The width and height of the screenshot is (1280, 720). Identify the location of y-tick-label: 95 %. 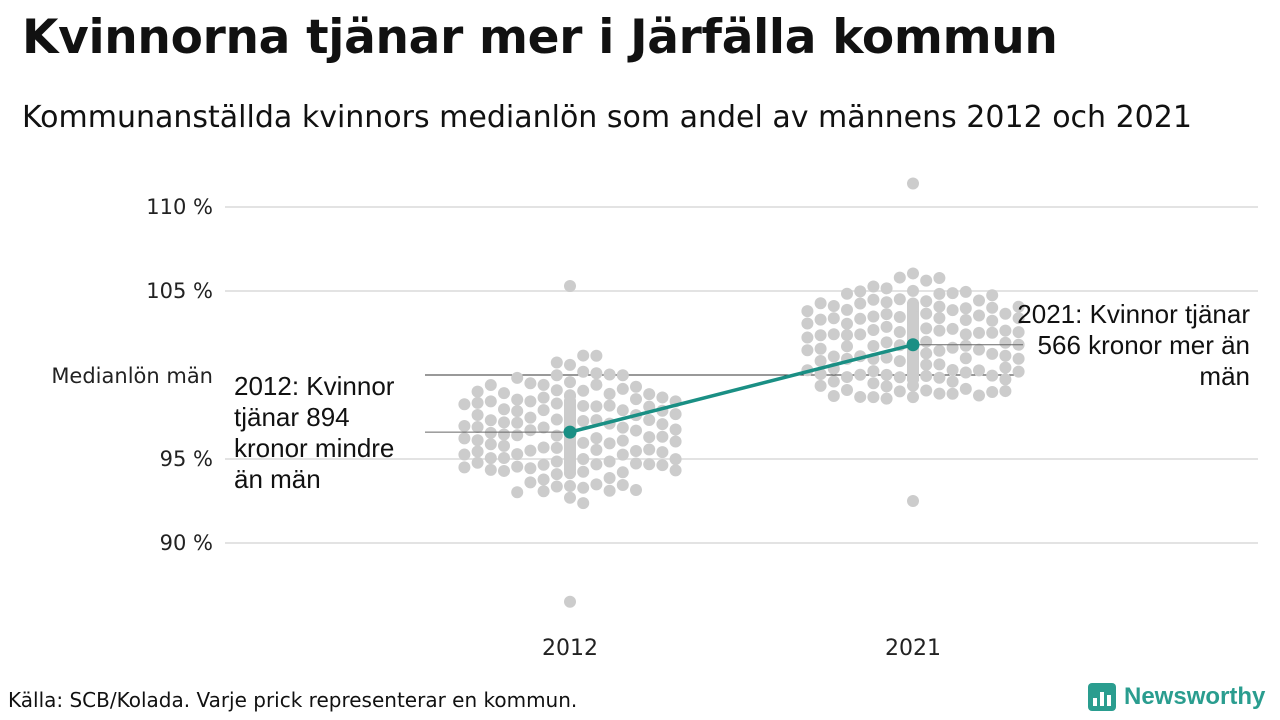
(186, 459).